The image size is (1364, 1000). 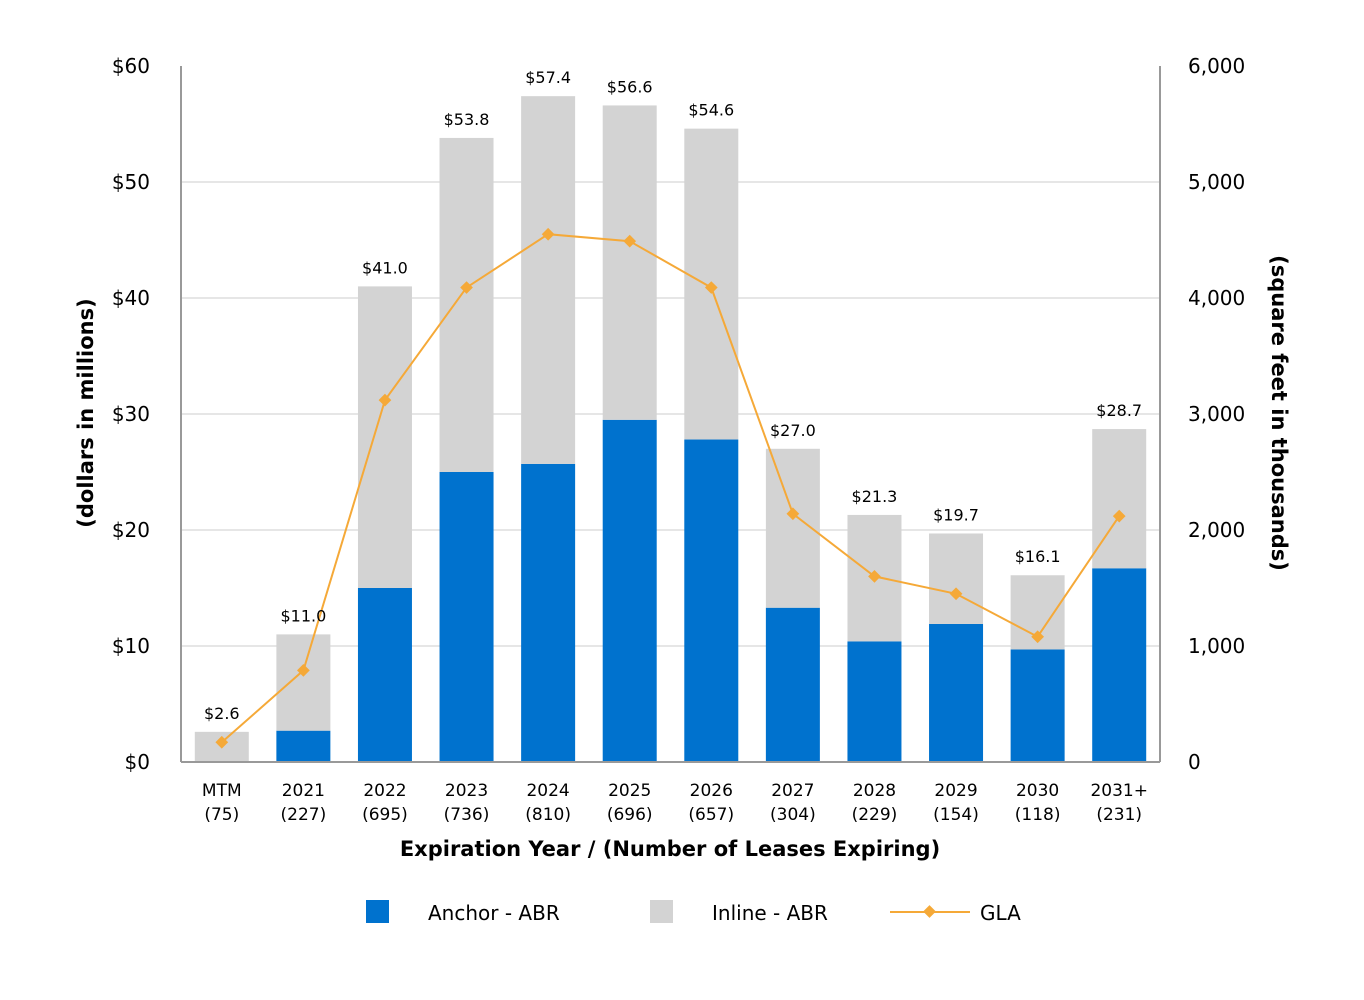 What do you see at coordinates (661, 911) in the screenshot?
I see `legend-swatch-inline` at bounding box center [661, 911].